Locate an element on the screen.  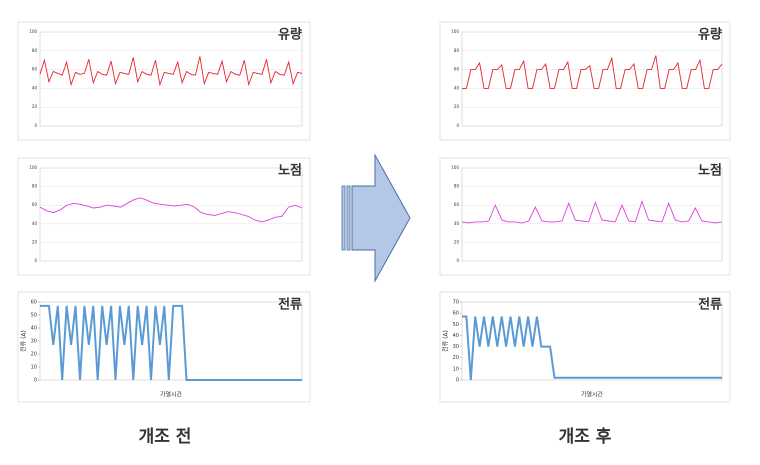
plot-area is located at coordinates (592, 341).